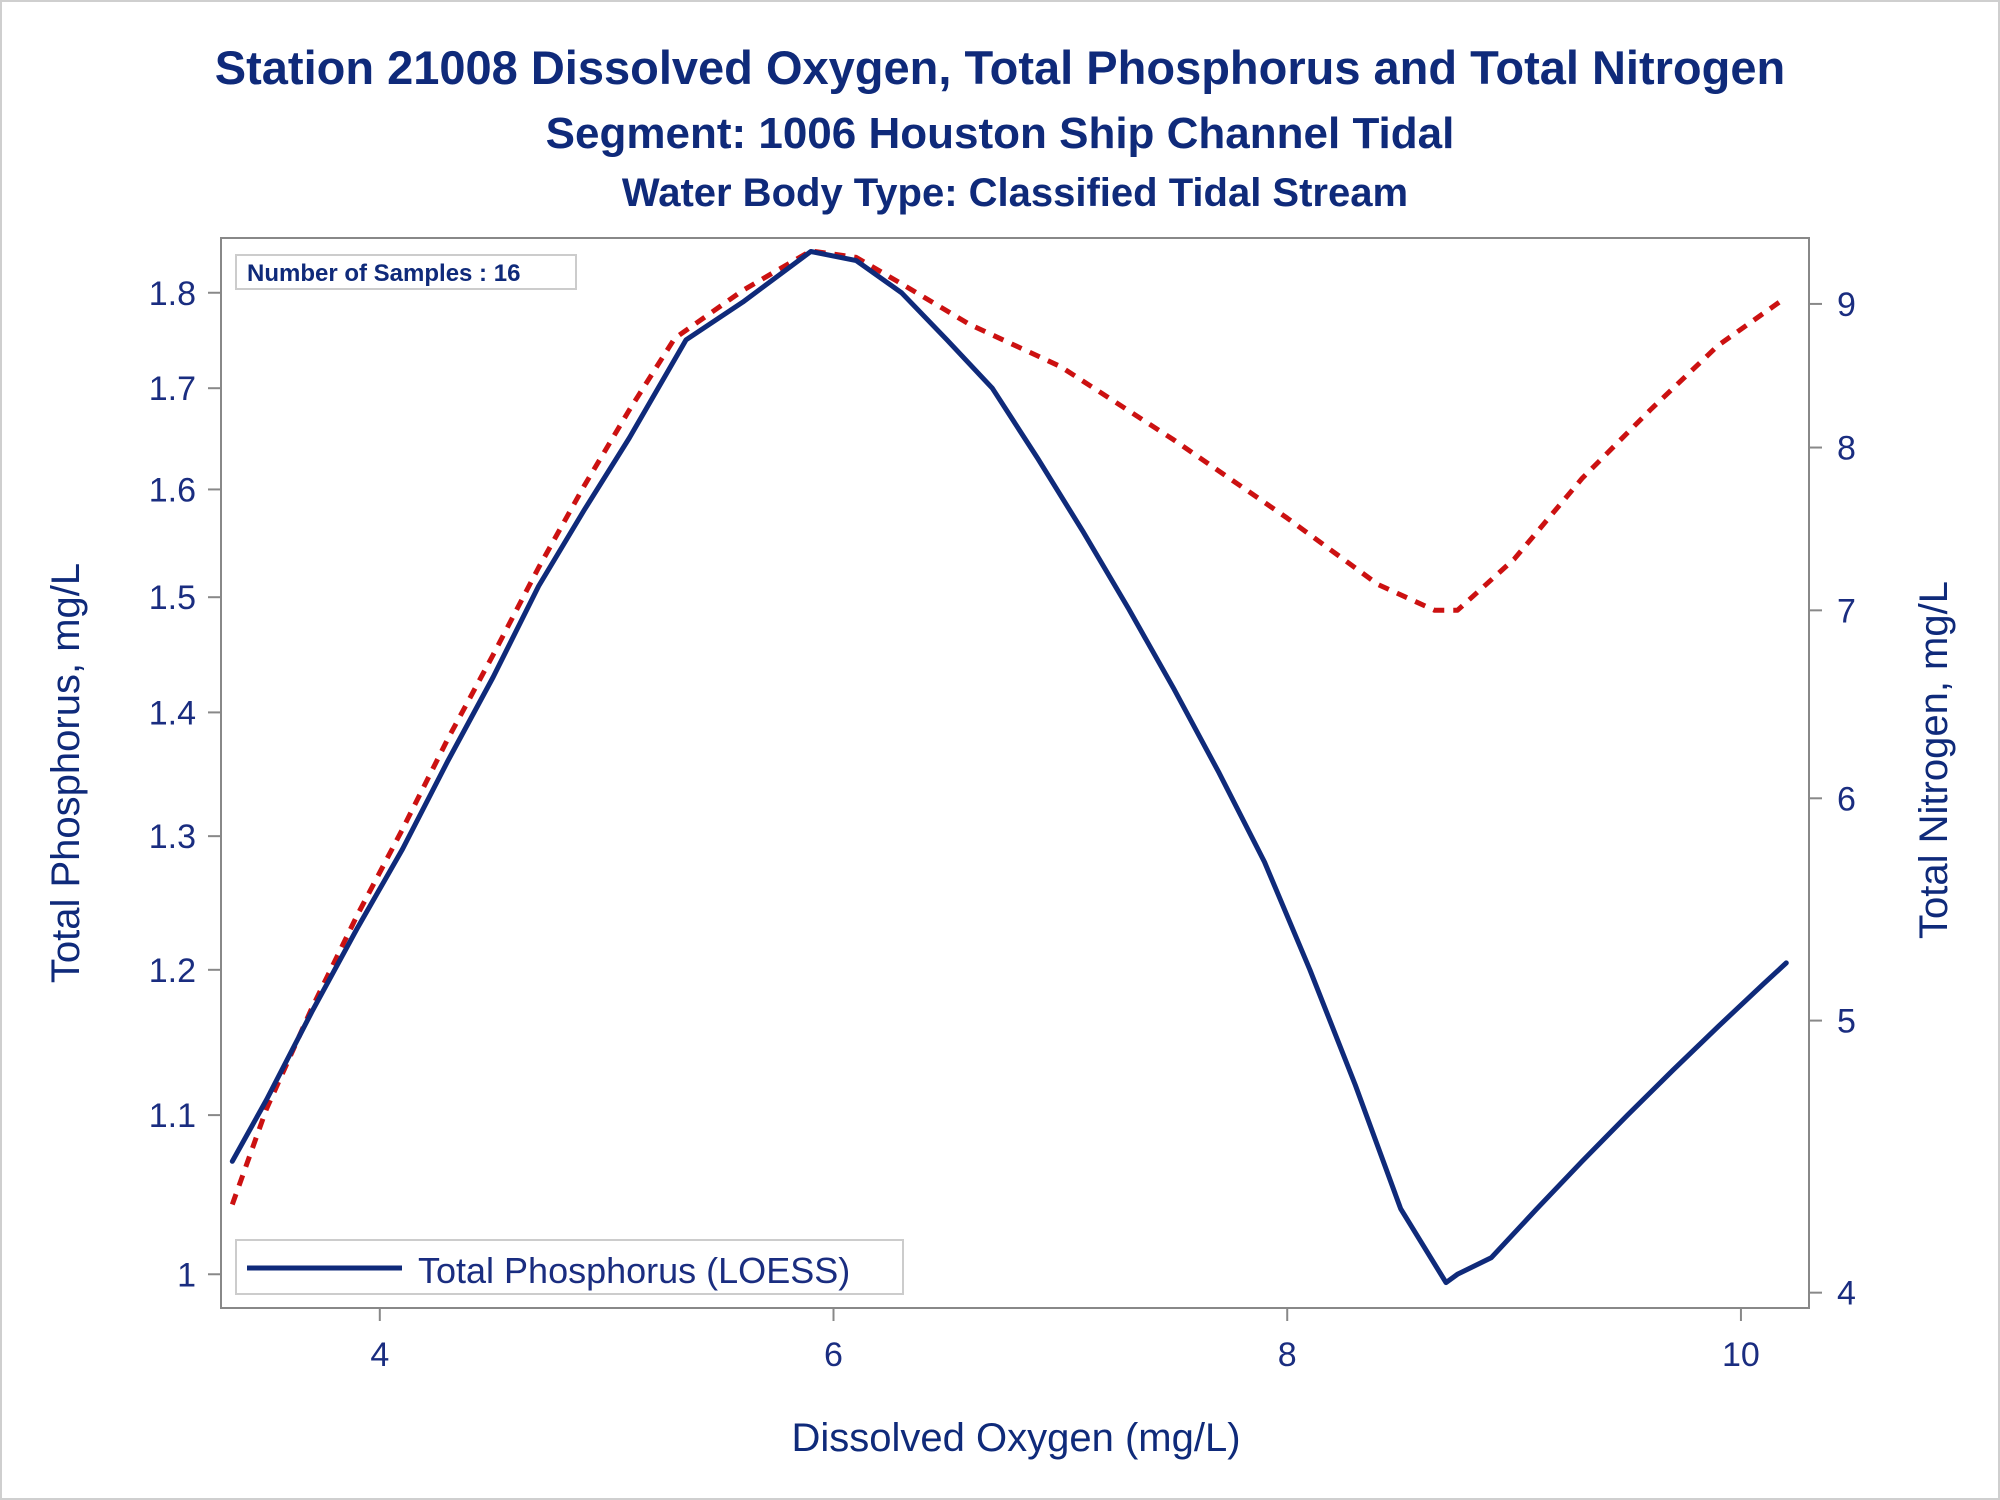  I want to click on chart-subtitle: Segment: 1006 Houston Ship Channel Tidal, so click(1000, 133).